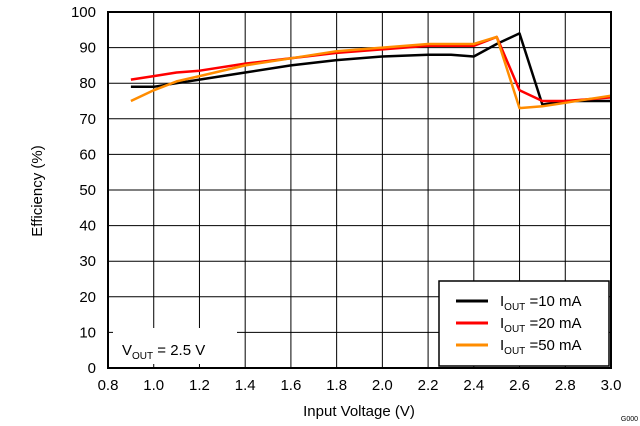 This screenshot has width=640, height=426. I want to click on y-tick-label: 50, so click(87, 190).